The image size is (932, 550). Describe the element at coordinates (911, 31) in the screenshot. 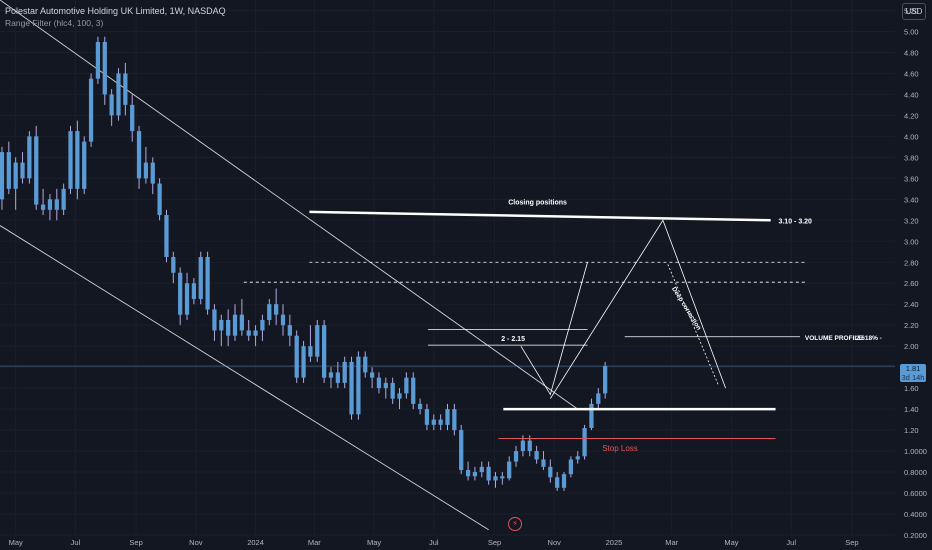

I see `y-tick-label: 5.00` at that location.